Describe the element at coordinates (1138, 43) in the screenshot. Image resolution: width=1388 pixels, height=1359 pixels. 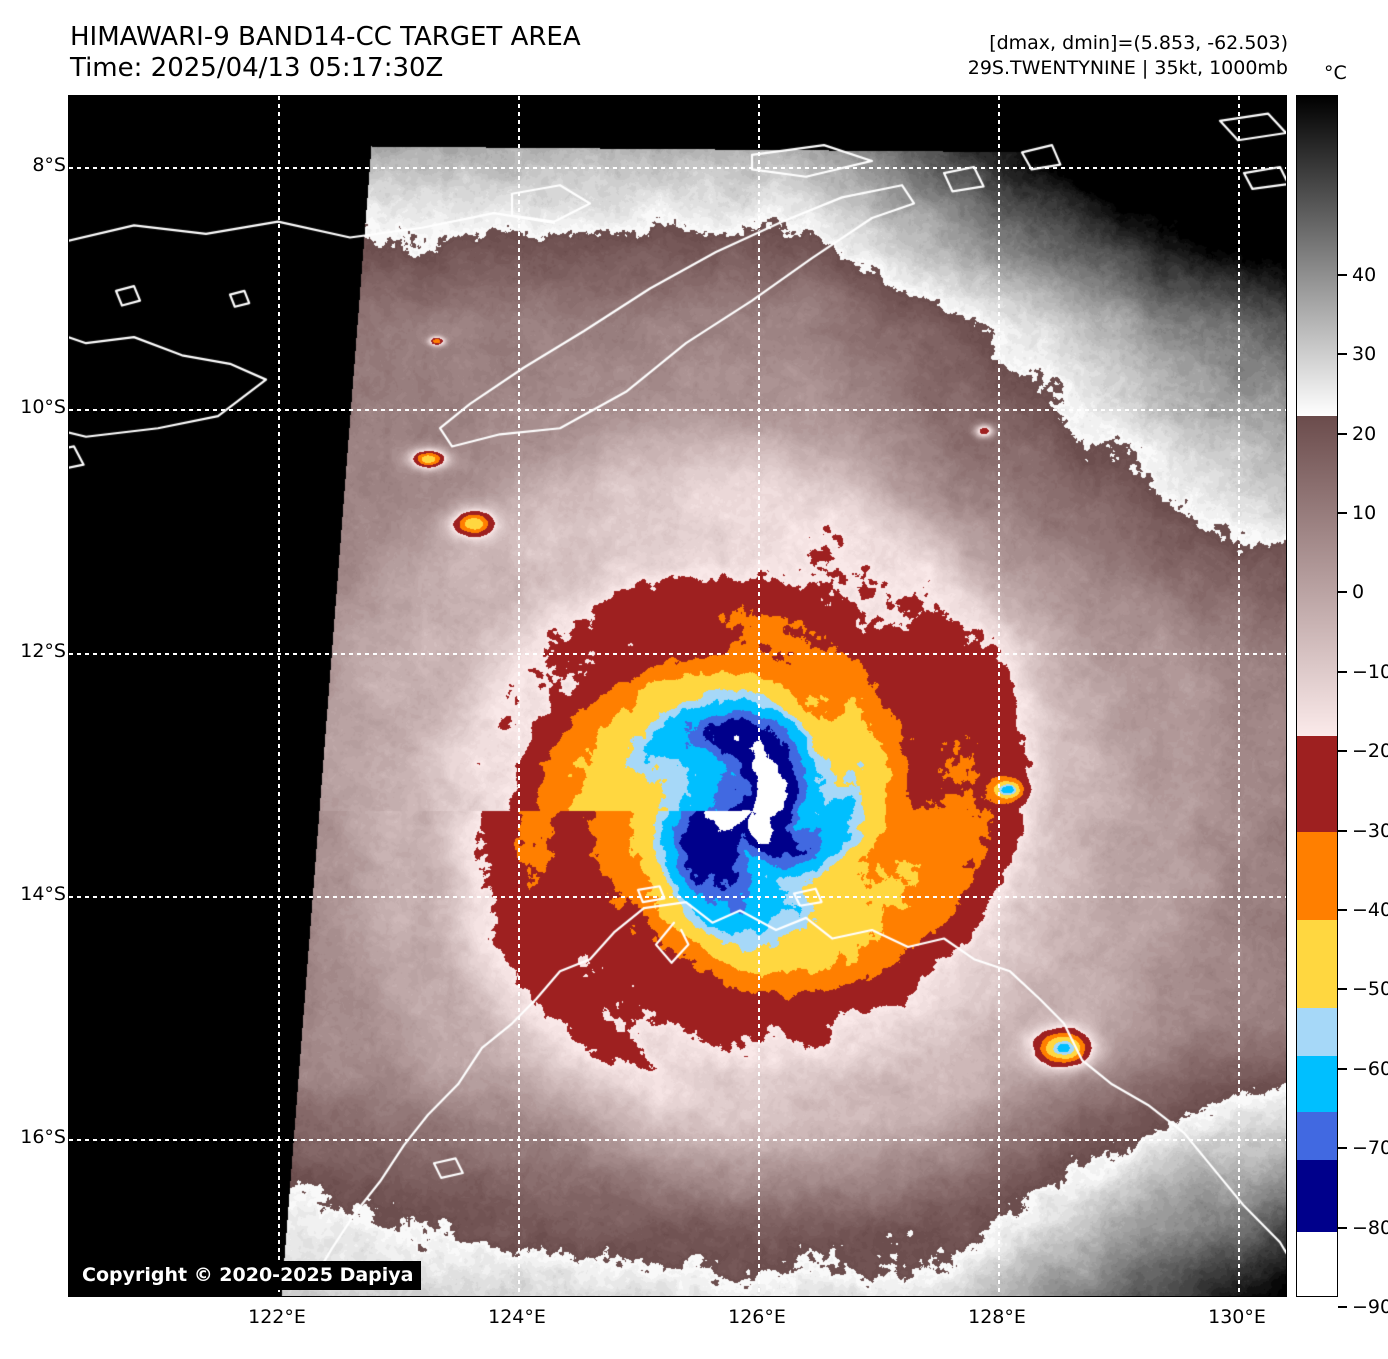
I see `data-range-label: [dmax, dmin]=(5.853, -62.503)` at that location.